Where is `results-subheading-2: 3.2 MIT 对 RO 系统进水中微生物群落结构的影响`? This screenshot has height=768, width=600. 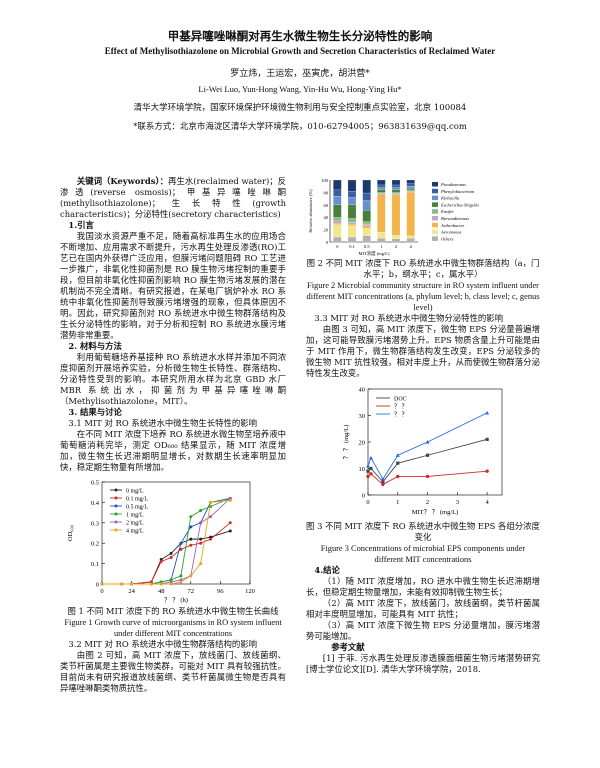 results-subheading-2: 3.2 MIT 对 RO 系统进水中微生物群落结构的影响 is located at coordinates (162, 644).